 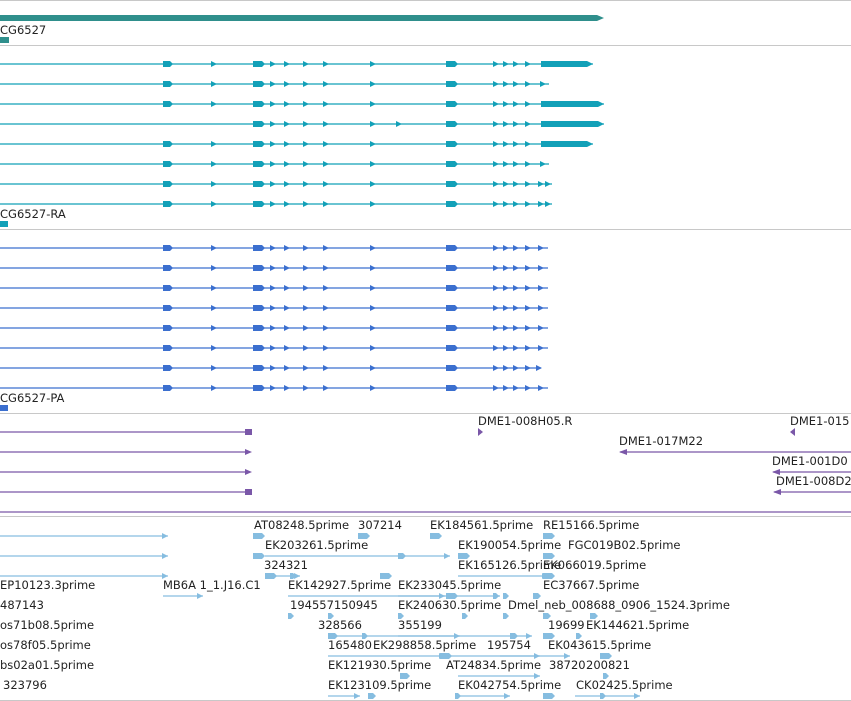 What do you see at coordinates (661, 441) in the screenshot?
I see `clone-label-dme1-017m22: DME1-017M22` at bounding box center [661, 441].